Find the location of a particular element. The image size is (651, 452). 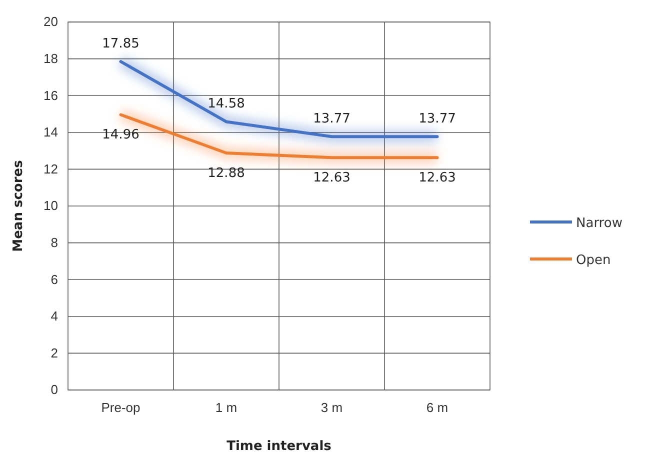

y-tick-label: 12 is located at coordinates (51, 168).